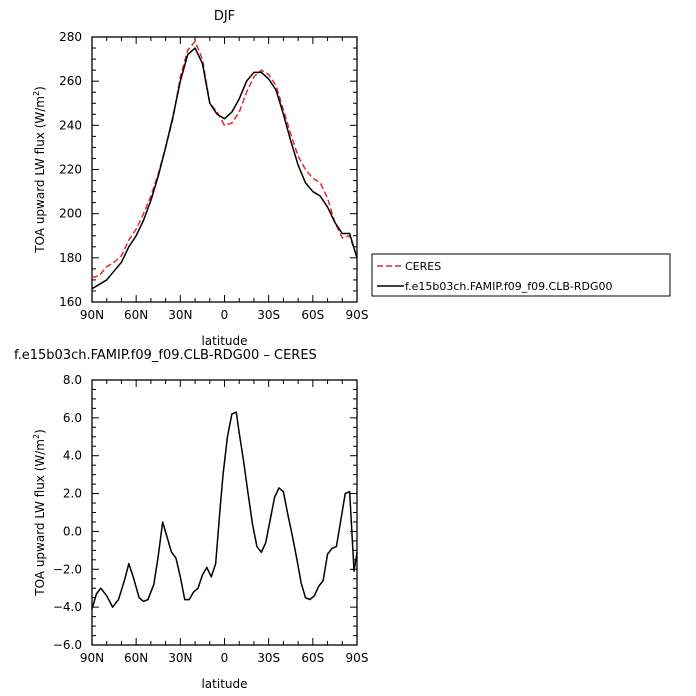 This screenshot has width=696, height=696. What do you see at coordinates (70, 81) in the screenshot?
I see `y-tick-label: 260` at bounding box center [70, 81].